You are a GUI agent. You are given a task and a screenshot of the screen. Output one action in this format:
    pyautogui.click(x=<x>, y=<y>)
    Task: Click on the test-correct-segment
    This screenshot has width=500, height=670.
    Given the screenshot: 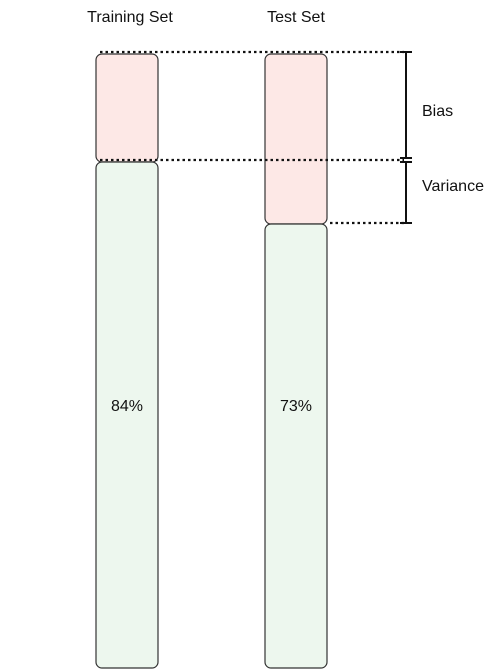 What is the action you would take?
    pyautogui.click(x=296, y=446)
    